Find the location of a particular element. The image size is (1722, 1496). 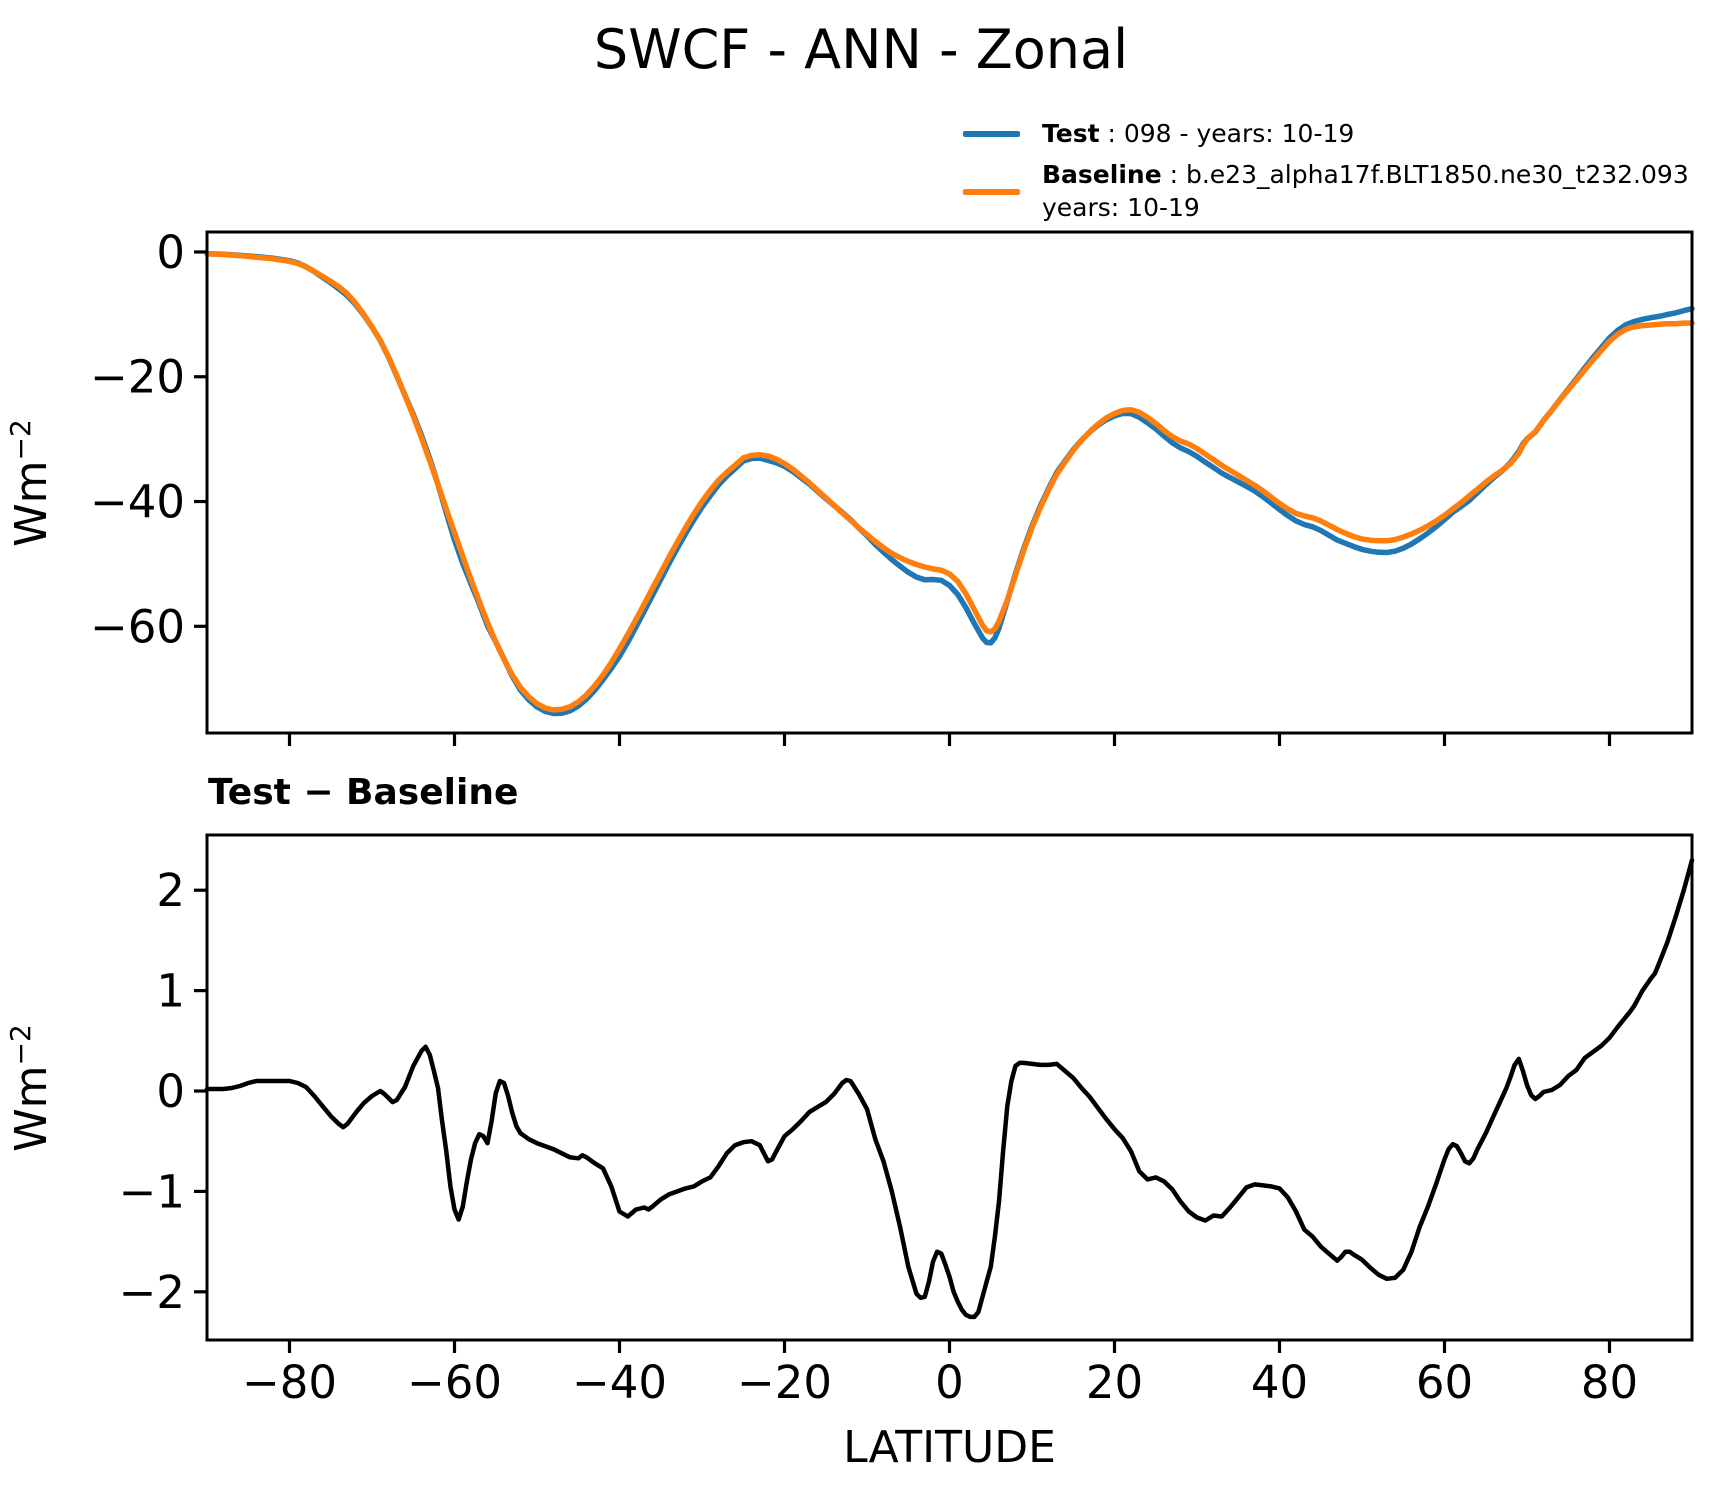

bottom-panel-y-tick-label: 2 is located at coordinates (170, 890).